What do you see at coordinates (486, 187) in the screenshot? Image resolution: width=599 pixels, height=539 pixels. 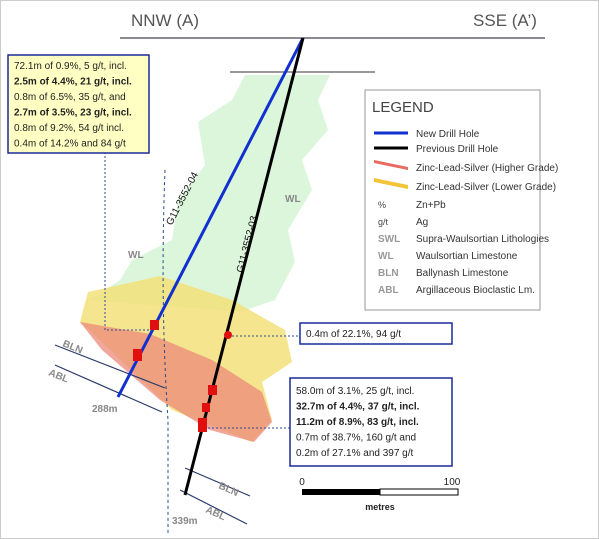 I see `legend-label: Zinc-Lead-Silver (Lower Grade)` at bounding box center [486, 187].